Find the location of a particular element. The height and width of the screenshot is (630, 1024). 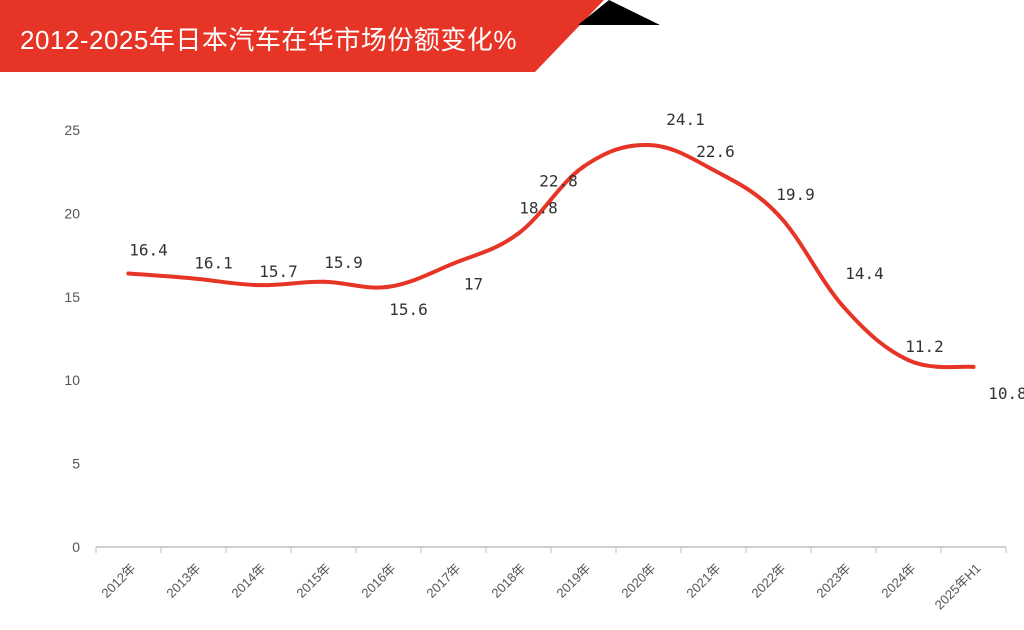

x-tick-label: 2015年 is located at coordinates (313, 581).